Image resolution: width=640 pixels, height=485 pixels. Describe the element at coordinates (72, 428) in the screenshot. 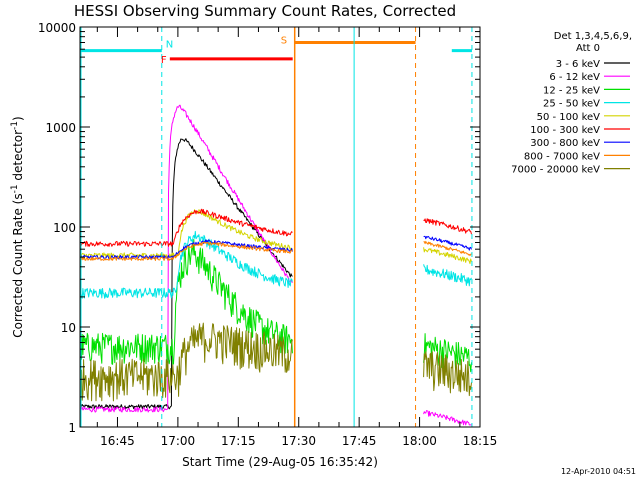

I see `y-tick-label: 1` at that location.